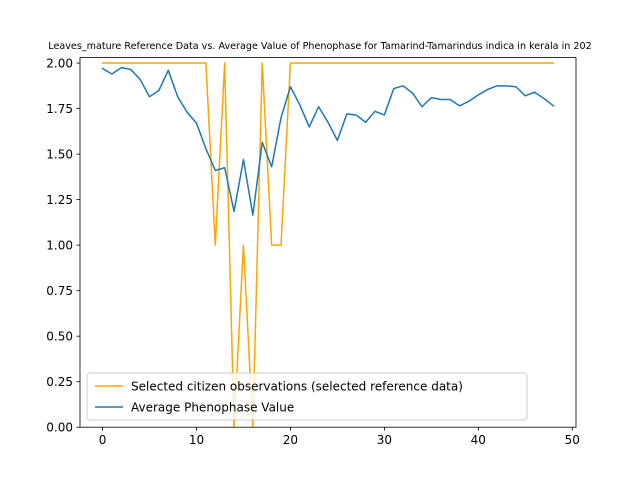  Describe the element at coordinates (59, 63) in the screenshot. I see `y-tick-label: 2.00` at that location.